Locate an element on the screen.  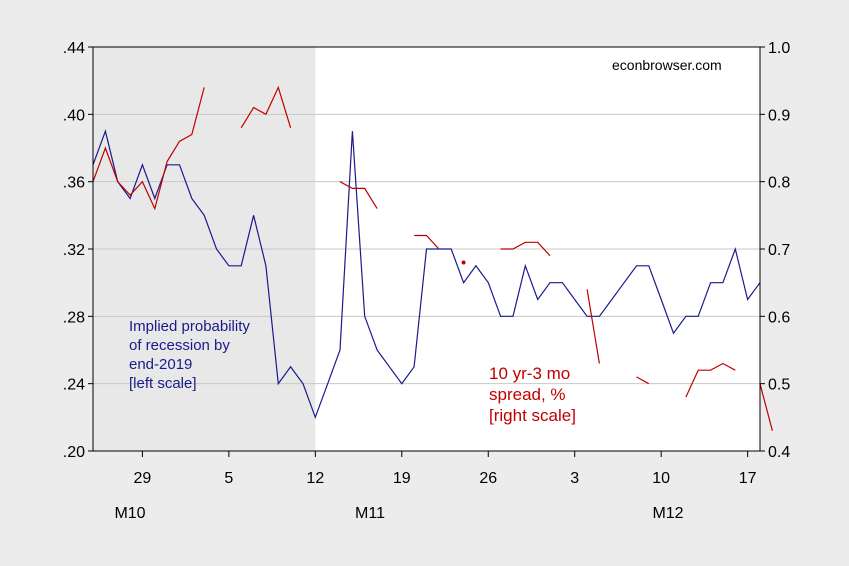
series-1-point is located at coordinates (463, 262).